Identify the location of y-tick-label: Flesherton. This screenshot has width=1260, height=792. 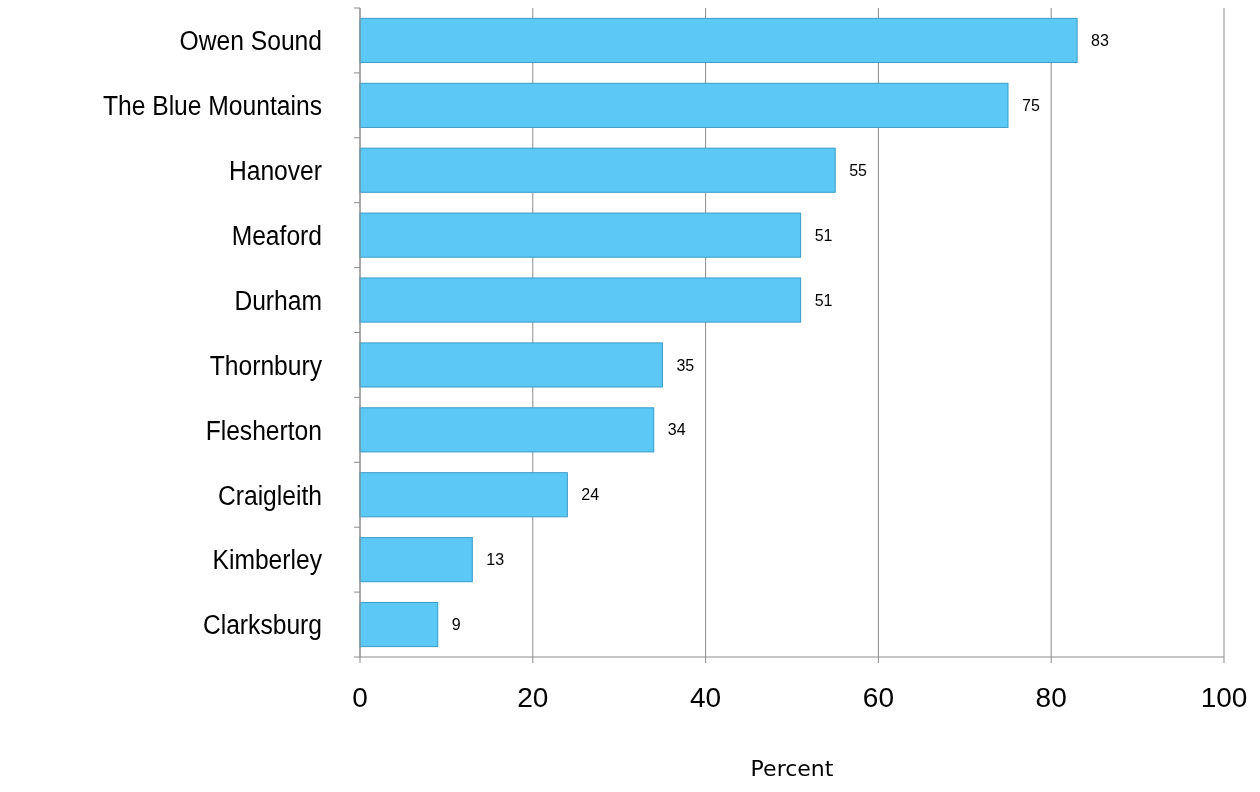
(263, 430).